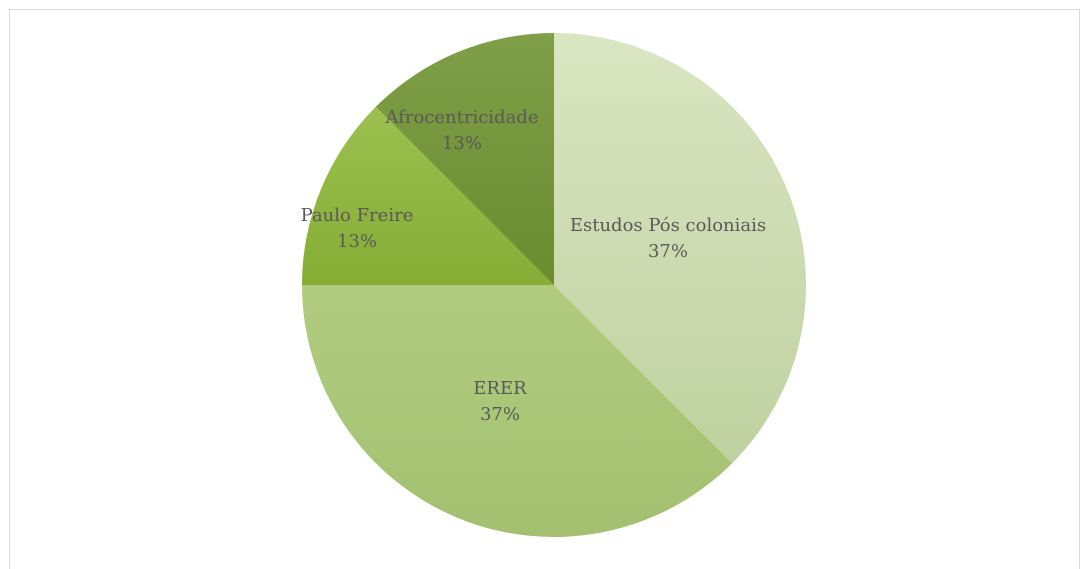 This screenshot has height=569, width=1088. Describe the element at coordinates (500, 388) in the screenshot. I see `slice-label: ERER` at that location.